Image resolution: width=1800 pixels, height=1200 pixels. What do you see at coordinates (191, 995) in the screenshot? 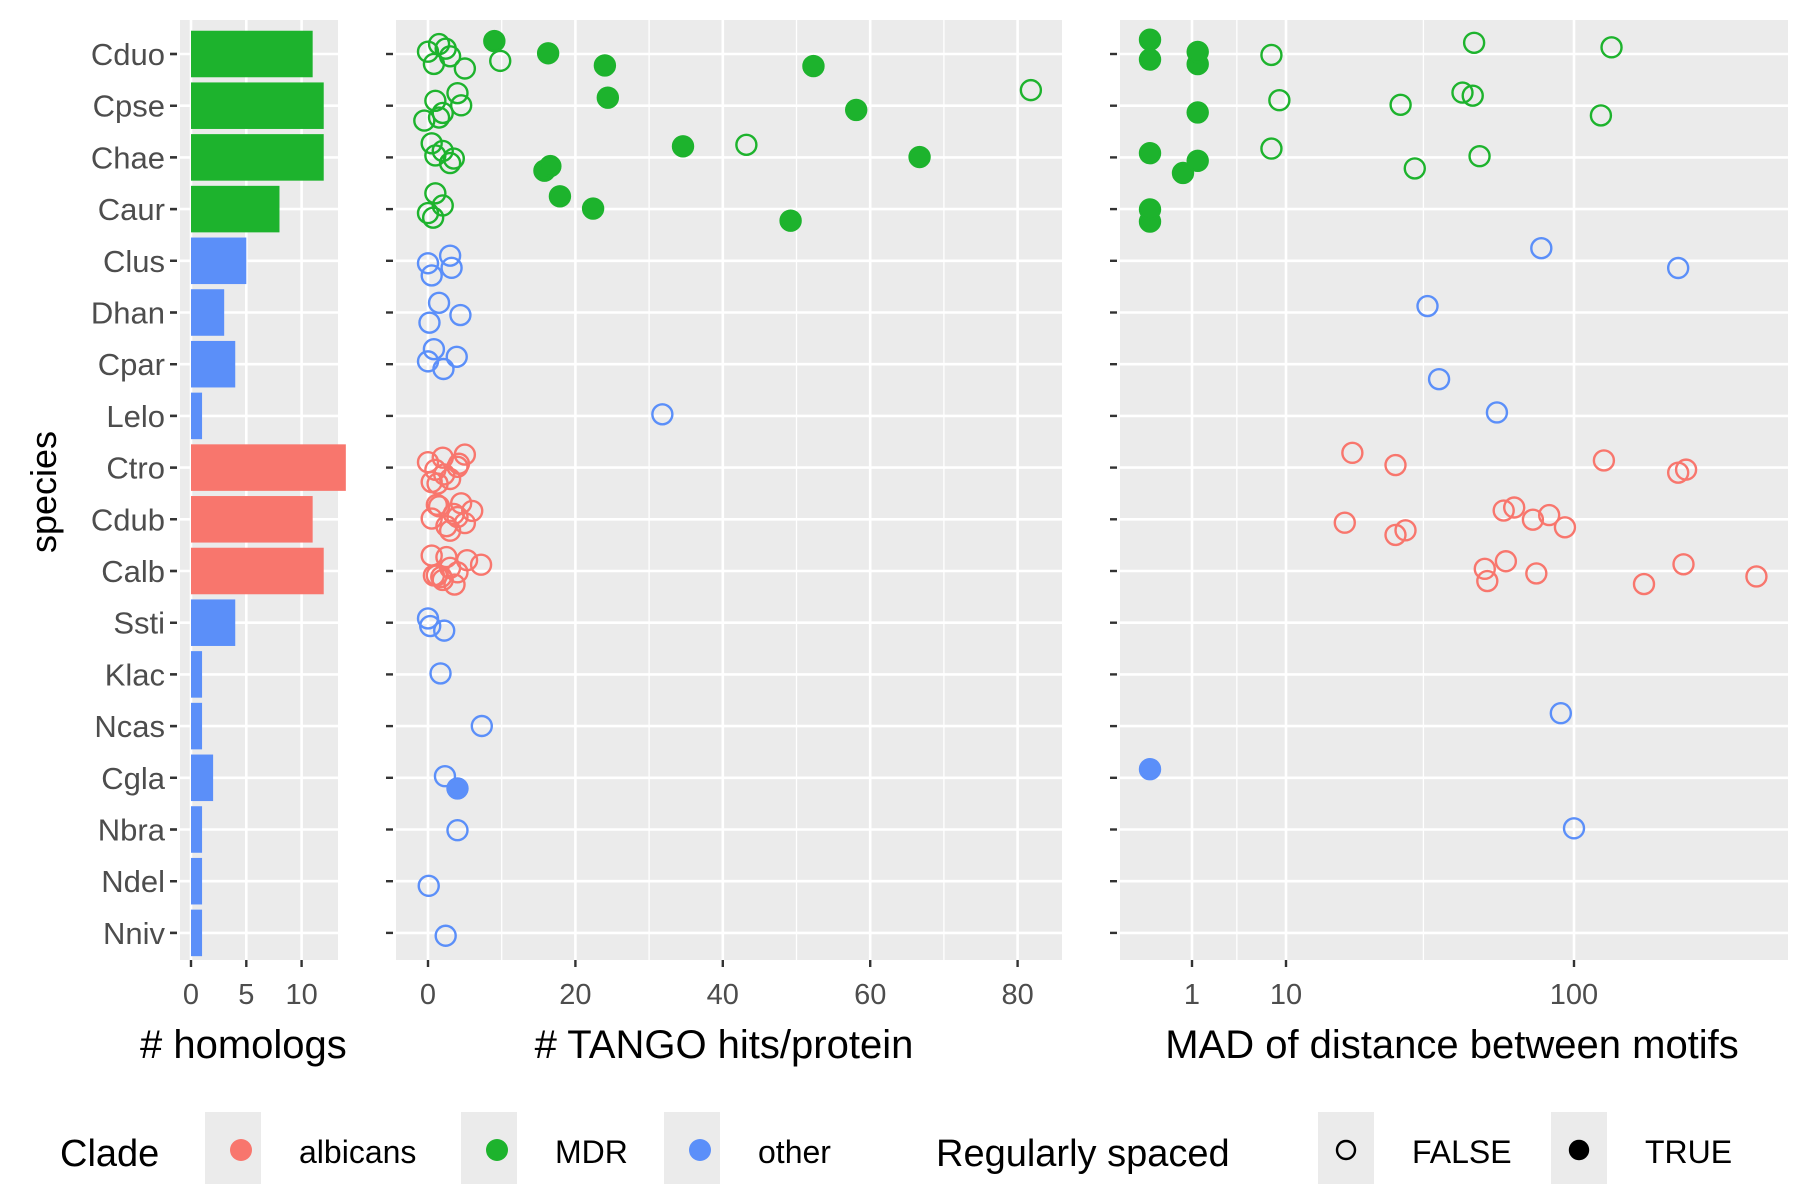
I see `homologs-tick-label: 0` at bounding box center [191, 995].